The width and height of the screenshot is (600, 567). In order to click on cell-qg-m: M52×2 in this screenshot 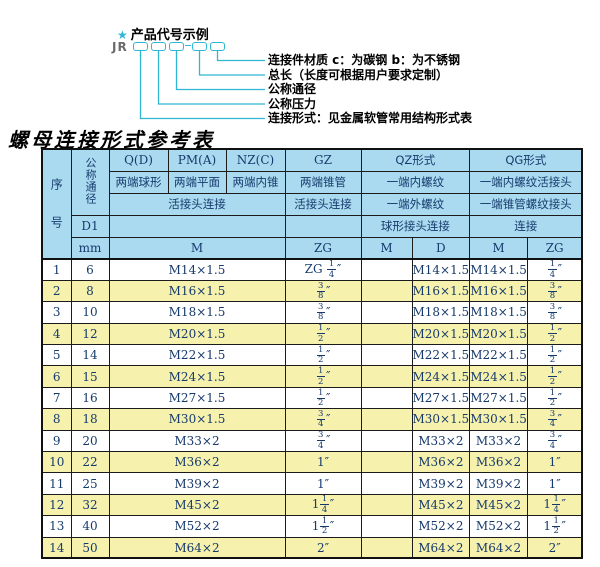, I will do `click(498, 526)`.